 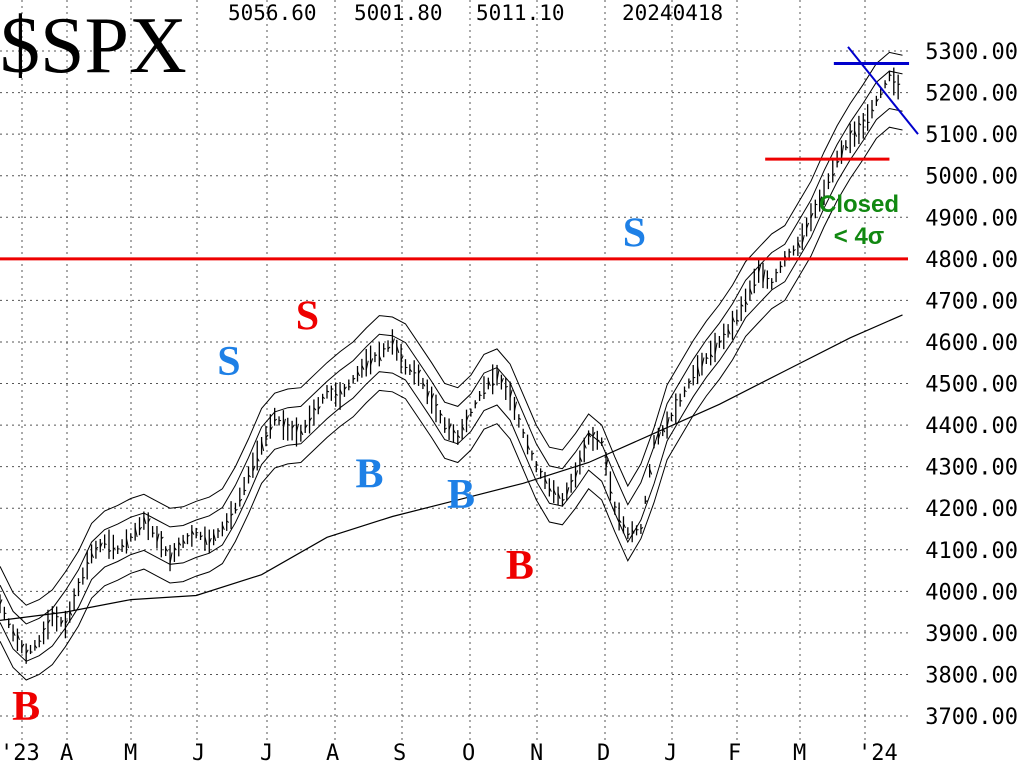 I want to click on x-tick-label: M, so click(x=799, y=753).